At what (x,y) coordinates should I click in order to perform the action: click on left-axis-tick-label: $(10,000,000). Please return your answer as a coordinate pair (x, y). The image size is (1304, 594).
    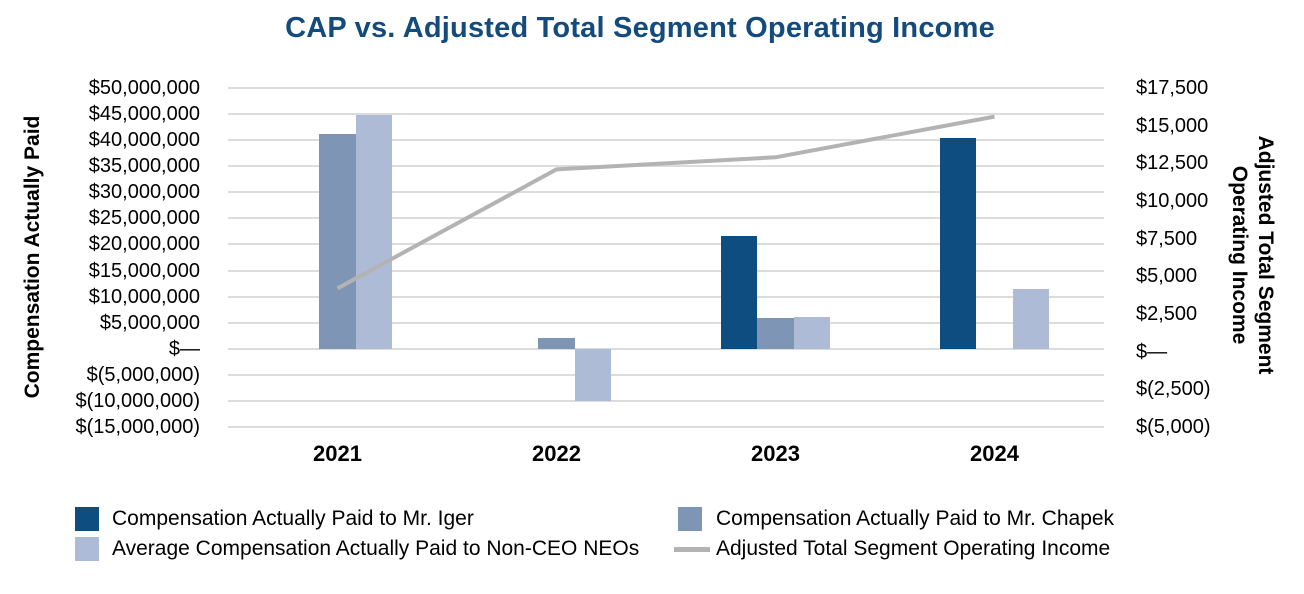
    Looking at the image, I should click on (137, 400).